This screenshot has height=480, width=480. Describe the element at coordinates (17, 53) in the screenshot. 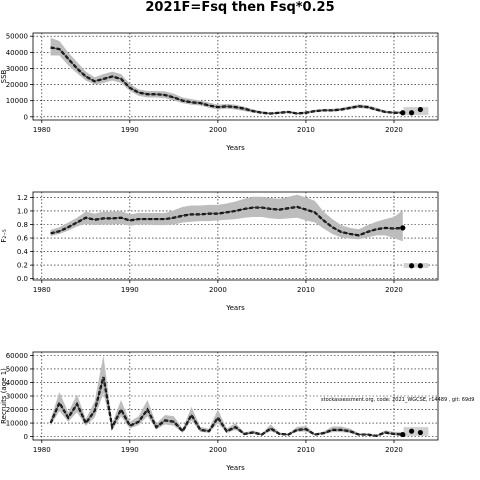

I see `panel-1-y-tick-label: 40000` at that location.